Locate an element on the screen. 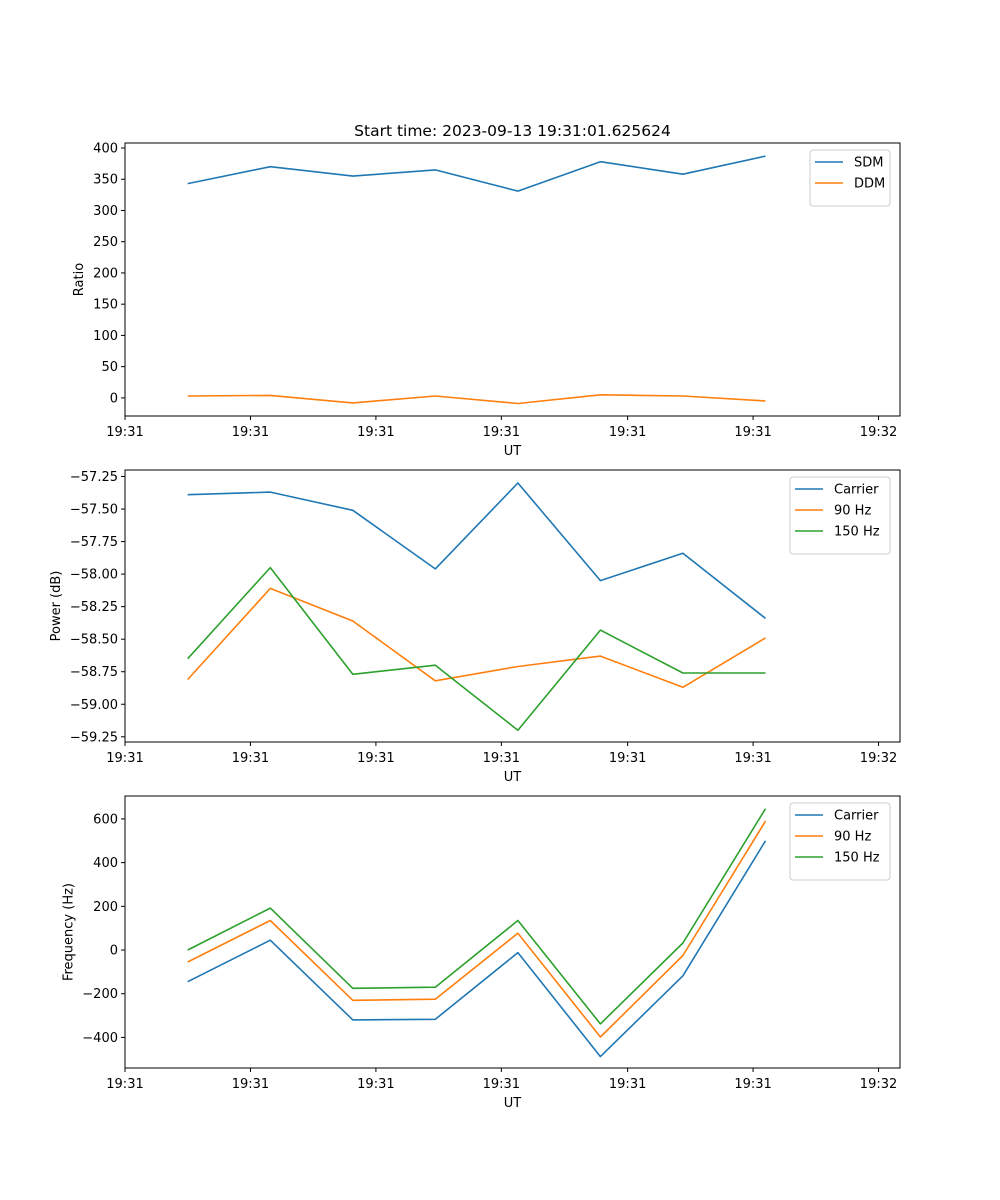 This screenshot has height=1200, width=1000. frequency-x-tick-label: 19:32 is located at coordinates (878, 1084).